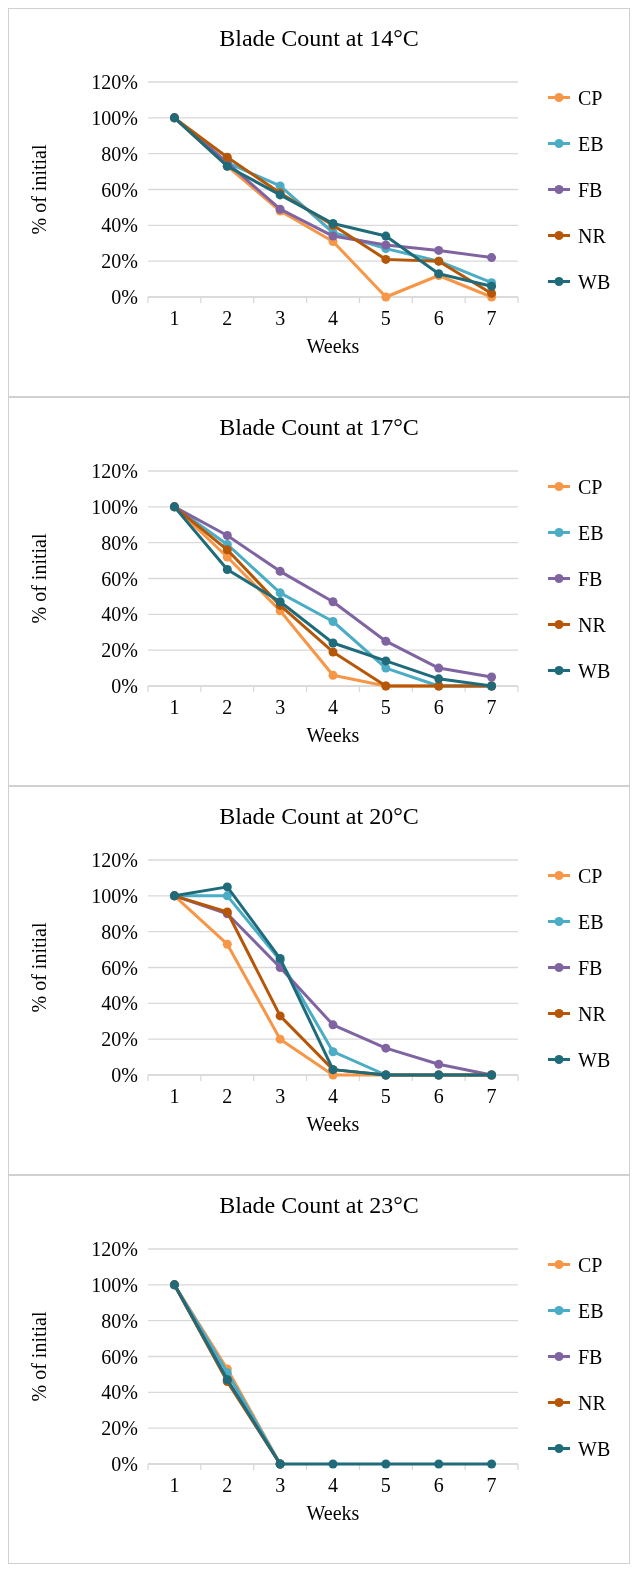  Describe the element at coordinates (319, 427) in the screenshot. I see `chart-title: Blade Count at 17°C` at that location.